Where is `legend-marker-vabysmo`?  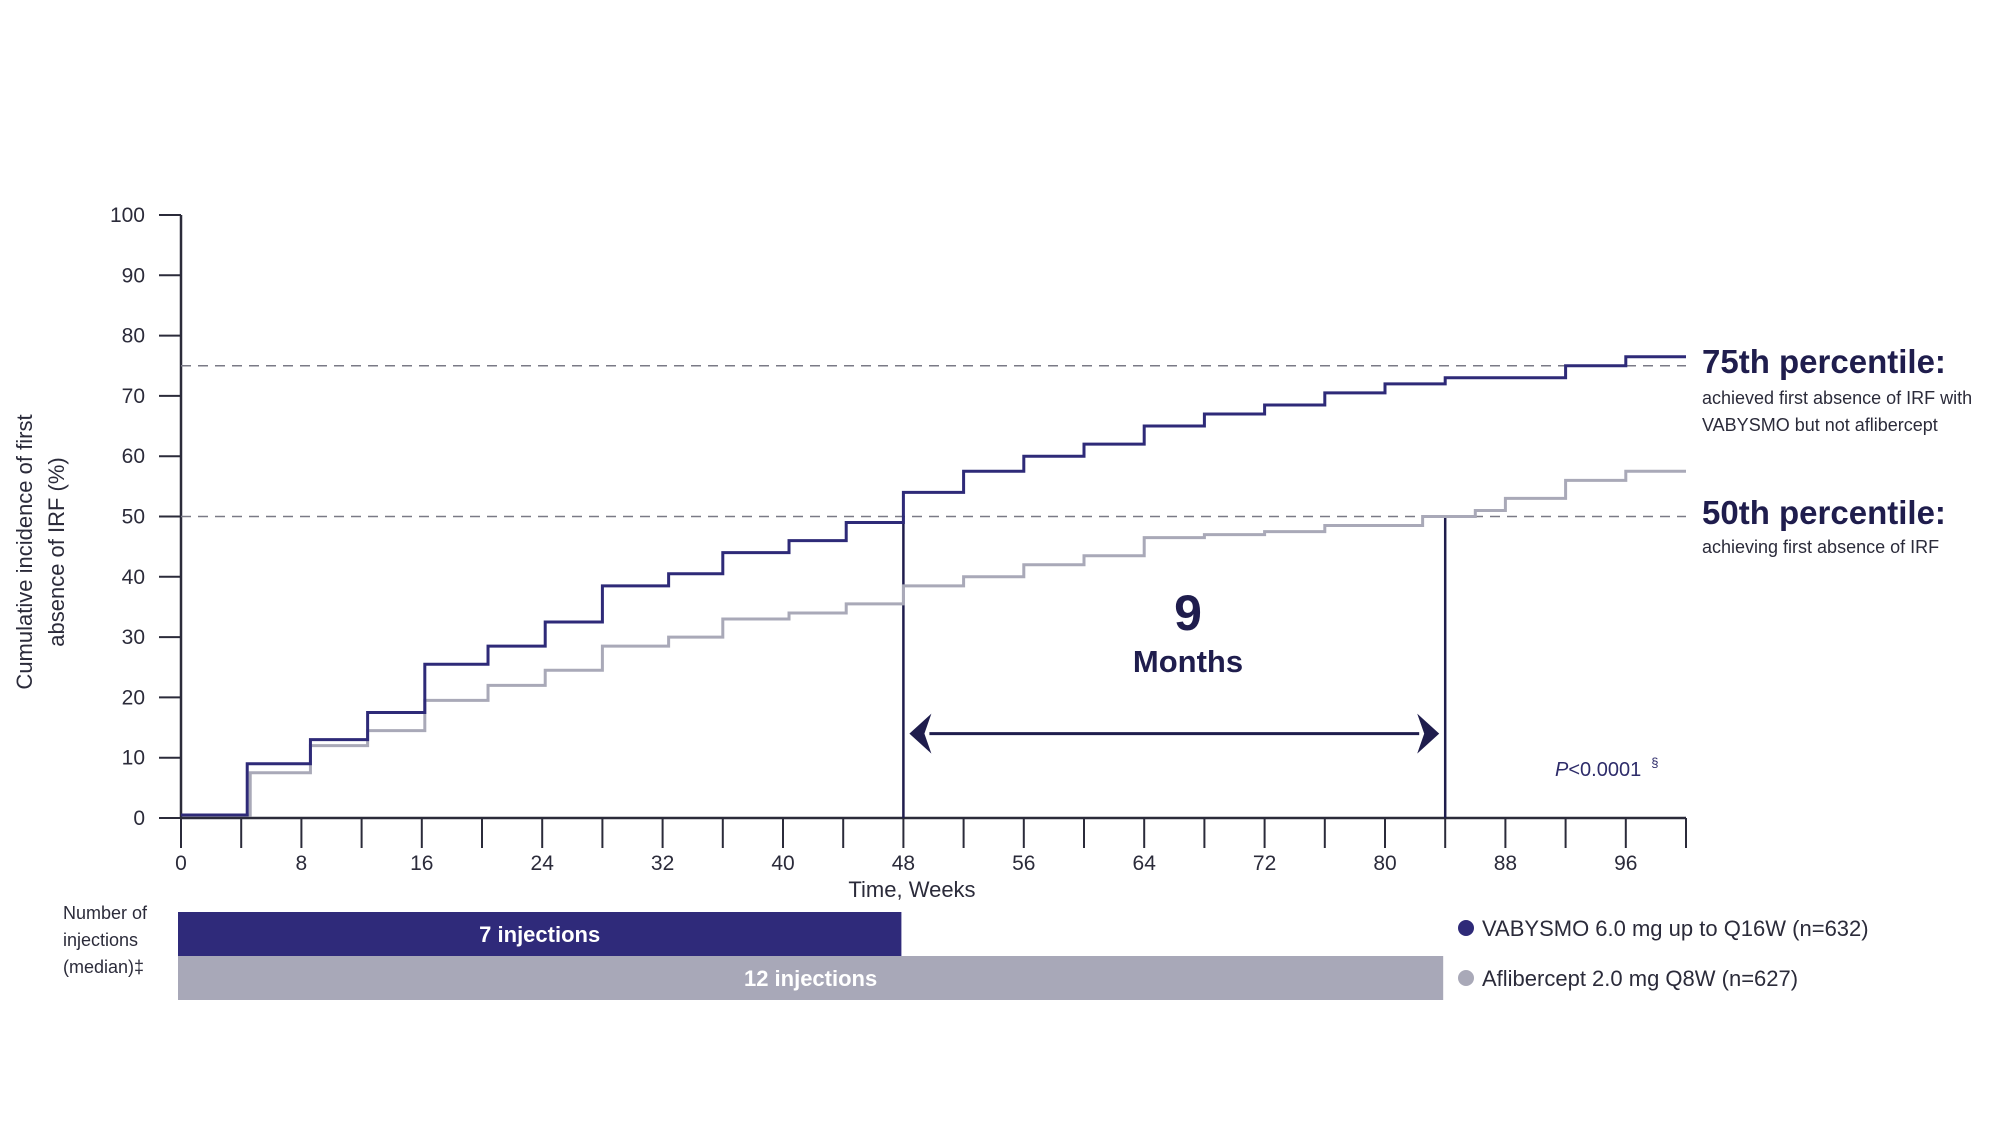
legend-marker-vabysmo is located at coordinates (1466, 928).